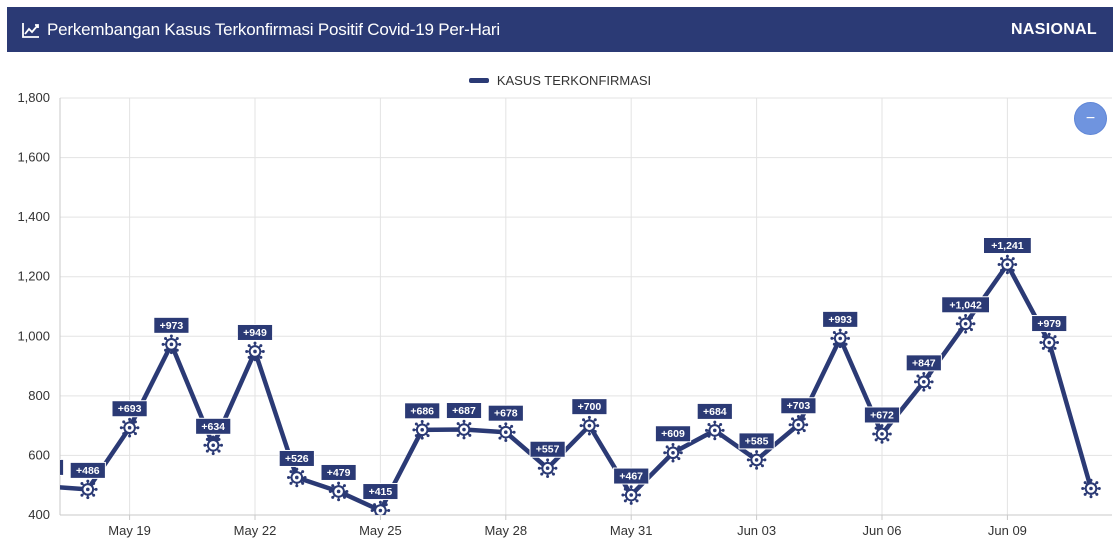 The width and height of the screenshot is (1120, 552). I want to click on data-label: +526, so click(296, 458).